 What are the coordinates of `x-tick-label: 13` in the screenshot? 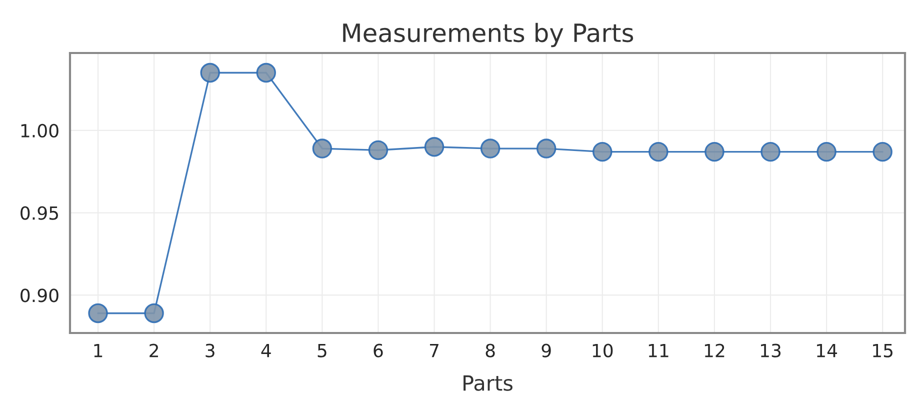 It's located at (771, 351).